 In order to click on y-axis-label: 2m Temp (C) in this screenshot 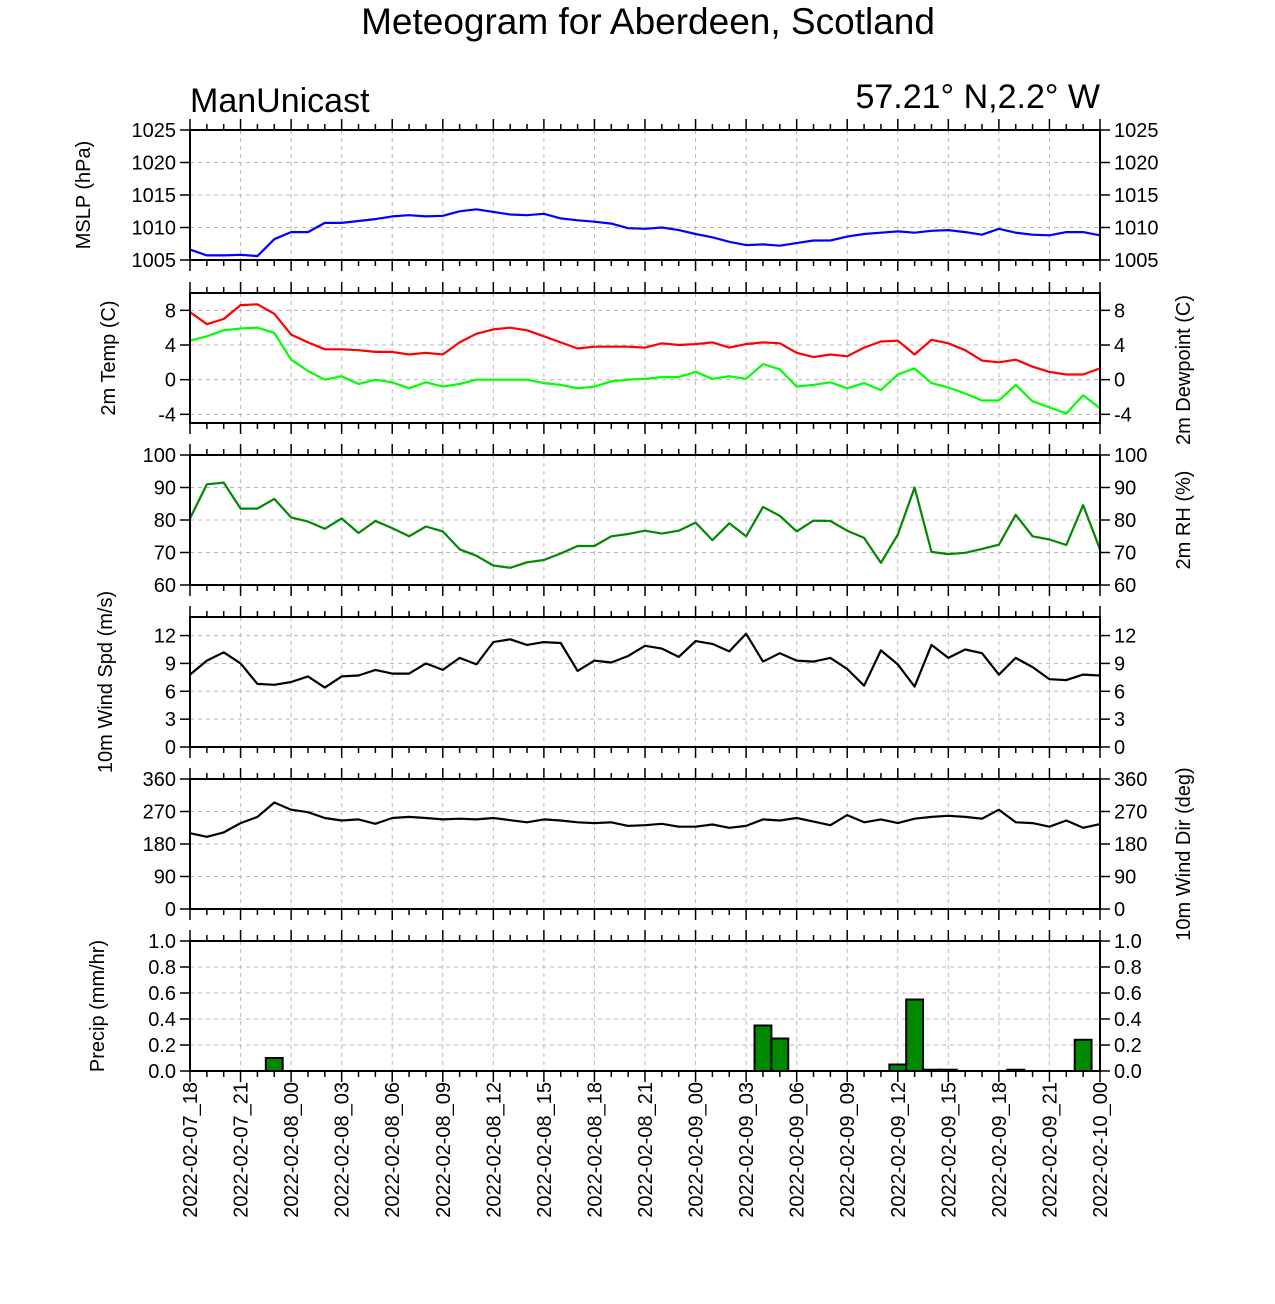, I will do `click(109, 357)`.